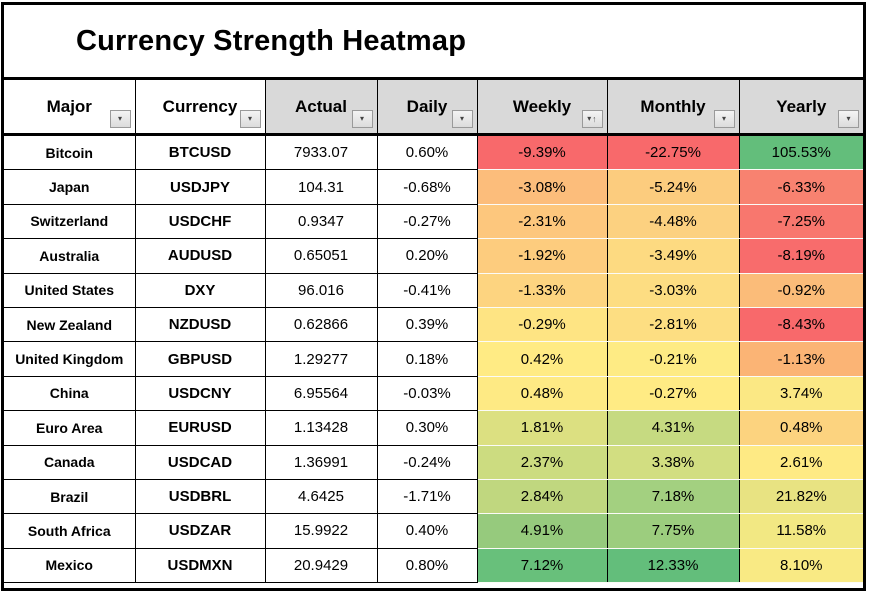 Image resolution: width=872 pixels, height=597 pixels. What do you see at coordinates (673, 566) in the screenshot?
I see `cell-monthly: 12.33%` at bounding box center [673, 566].